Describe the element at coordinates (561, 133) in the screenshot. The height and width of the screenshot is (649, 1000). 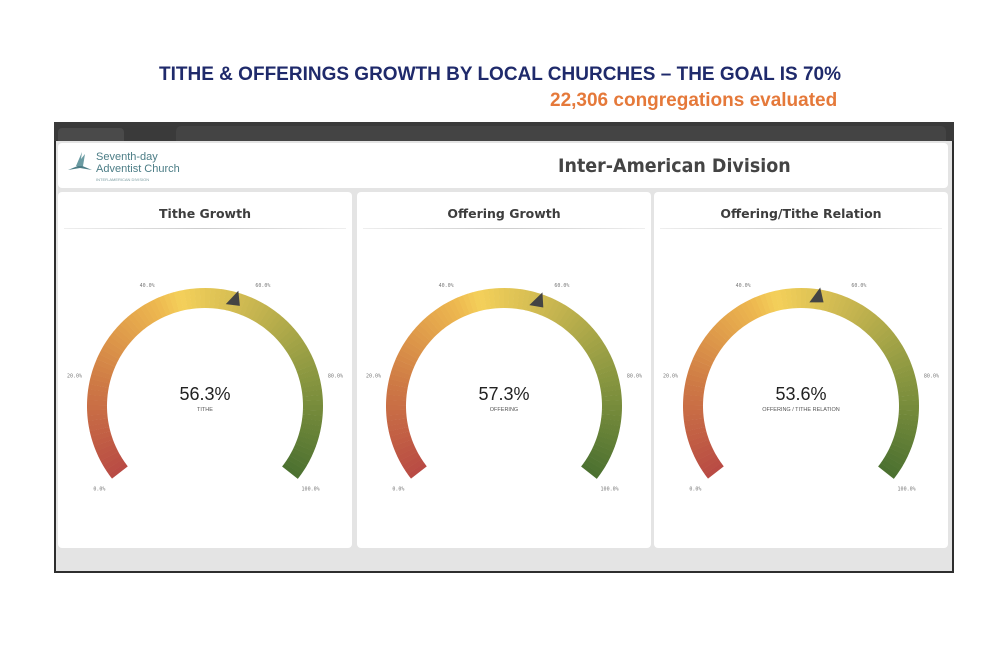
I see `address-bar` at that location.